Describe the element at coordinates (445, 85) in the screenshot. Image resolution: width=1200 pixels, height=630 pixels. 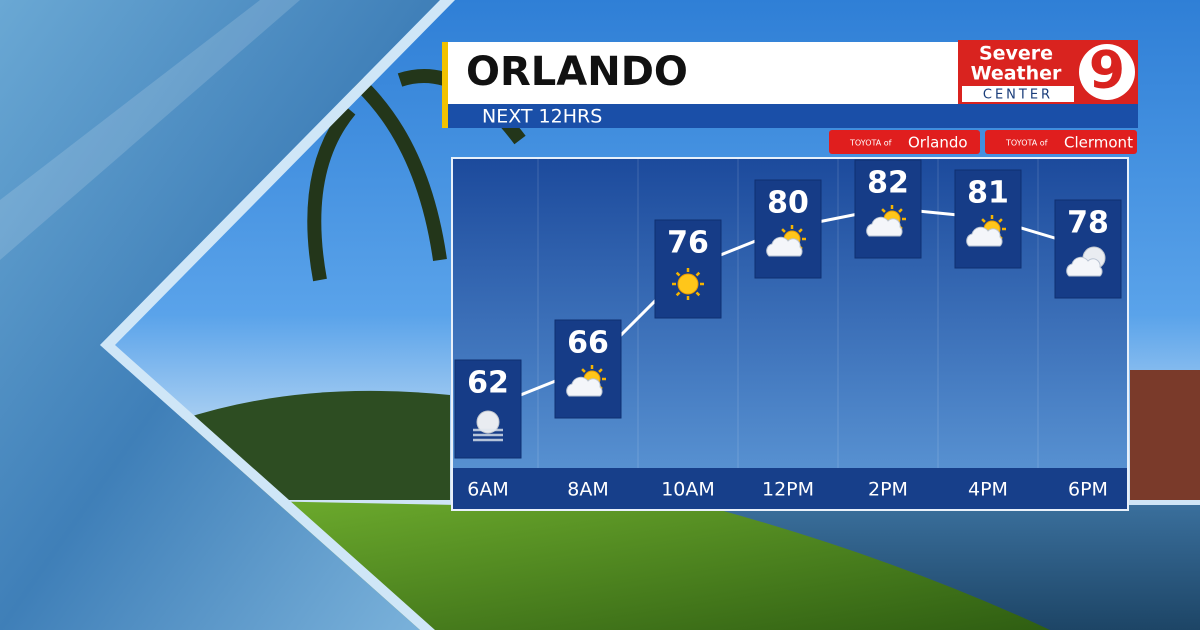
I see `title-accent` at that location.